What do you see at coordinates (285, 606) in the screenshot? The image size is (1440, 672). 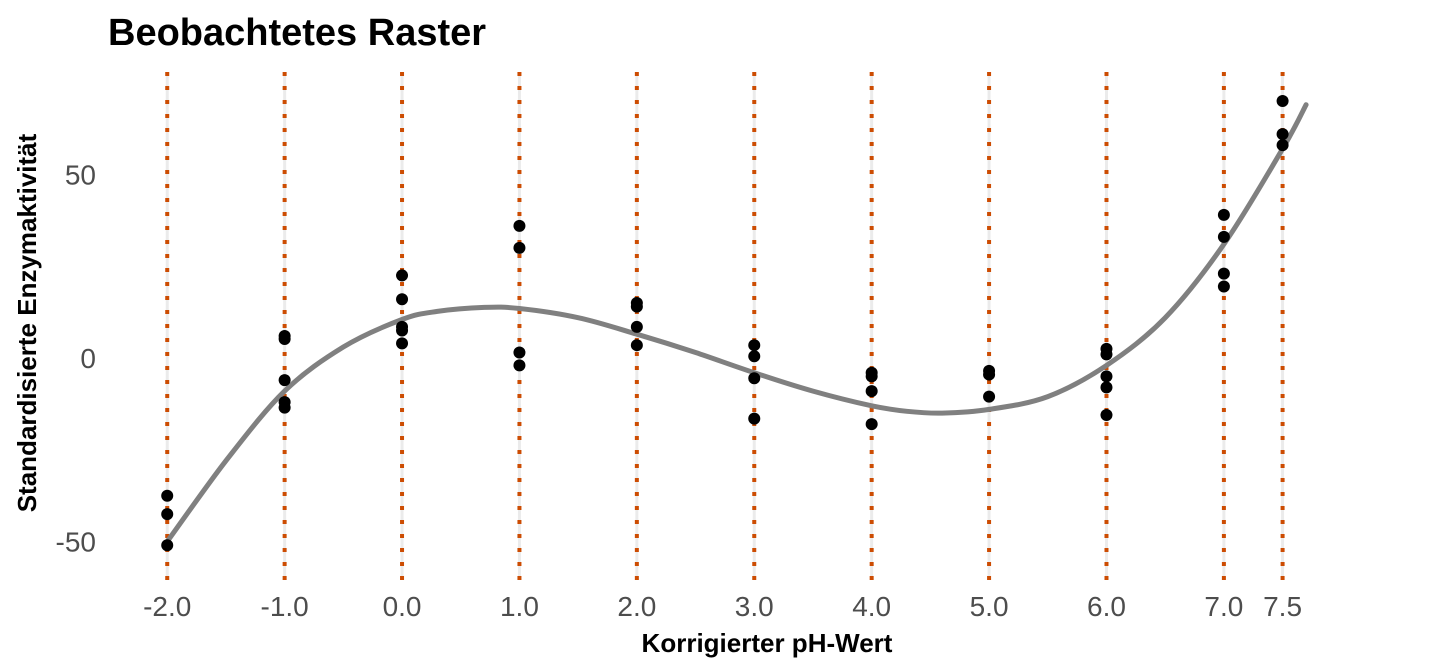 I see `x-tick-label: -1.0` at bounding box center [285, 606].